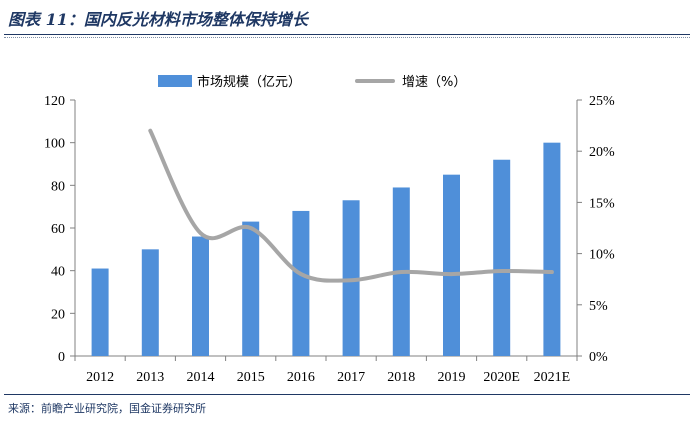 This screenshot has height=425, width=694. Describe the element at coordinates (598, 357) in the screenshot. I see `y-right-tick-label: 0%` at that location.